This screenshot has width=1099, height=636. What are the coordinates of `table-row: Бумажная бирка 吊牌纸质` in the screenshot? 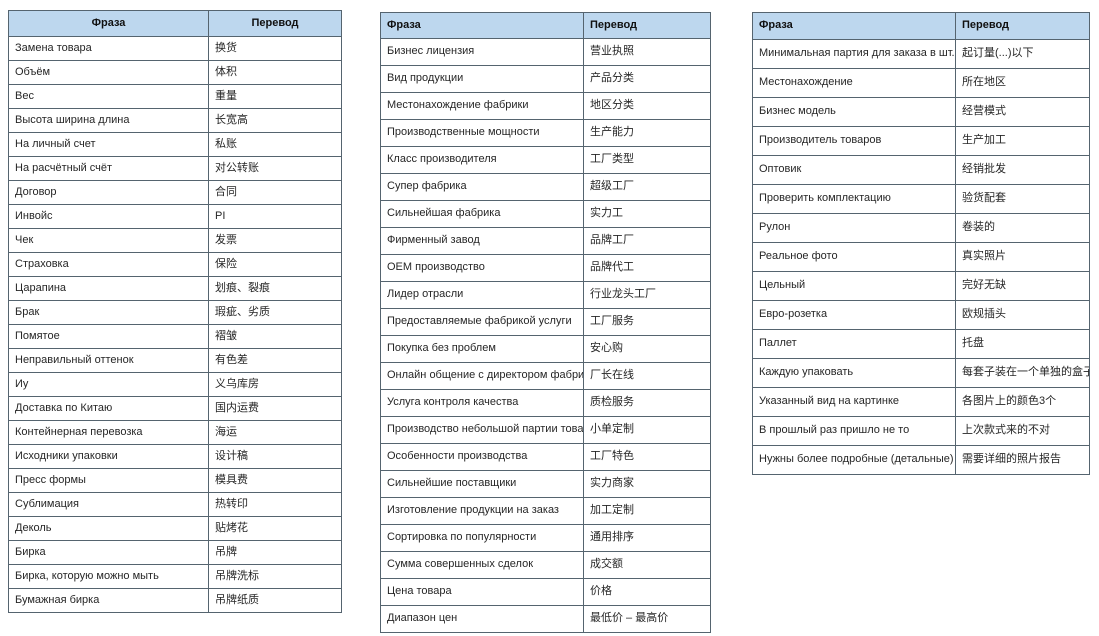 It's located at (175, 600).